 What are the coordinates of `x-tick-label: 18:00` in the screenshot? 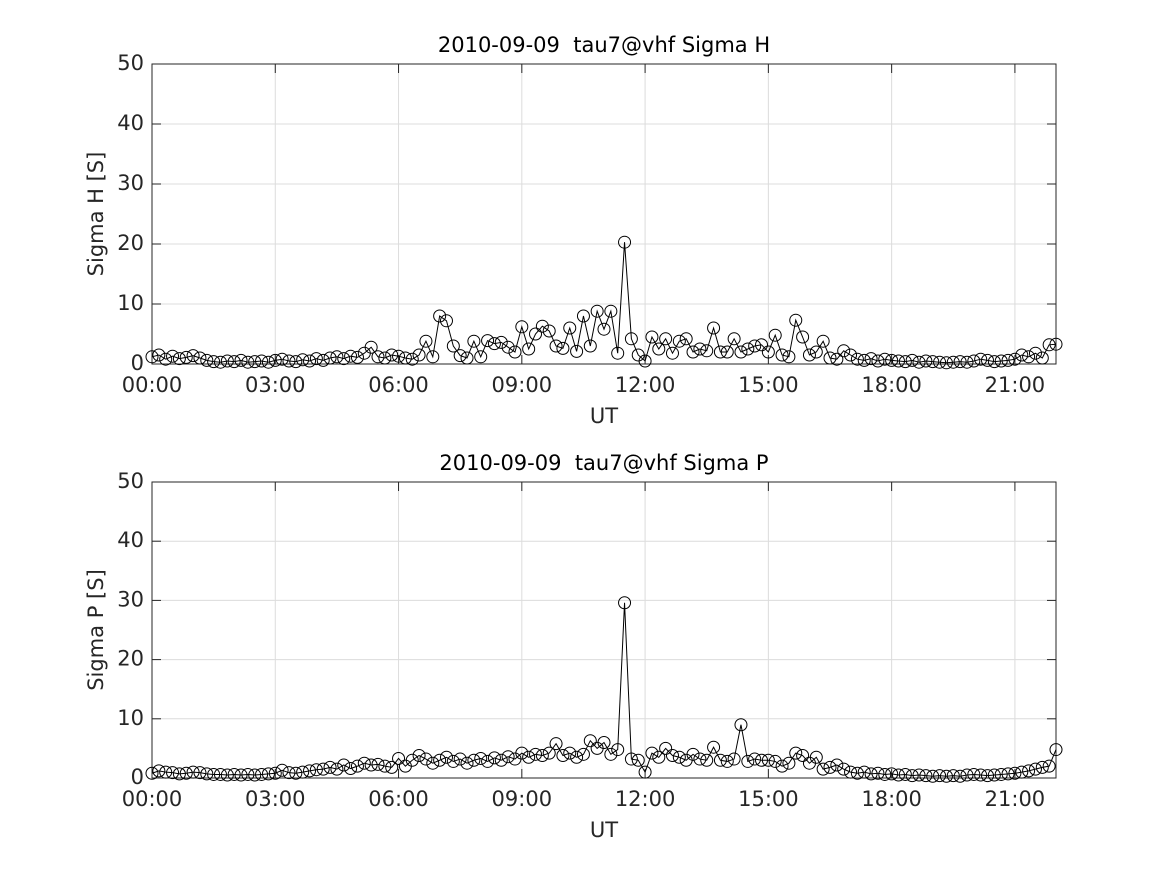 It's located at (891, 385).